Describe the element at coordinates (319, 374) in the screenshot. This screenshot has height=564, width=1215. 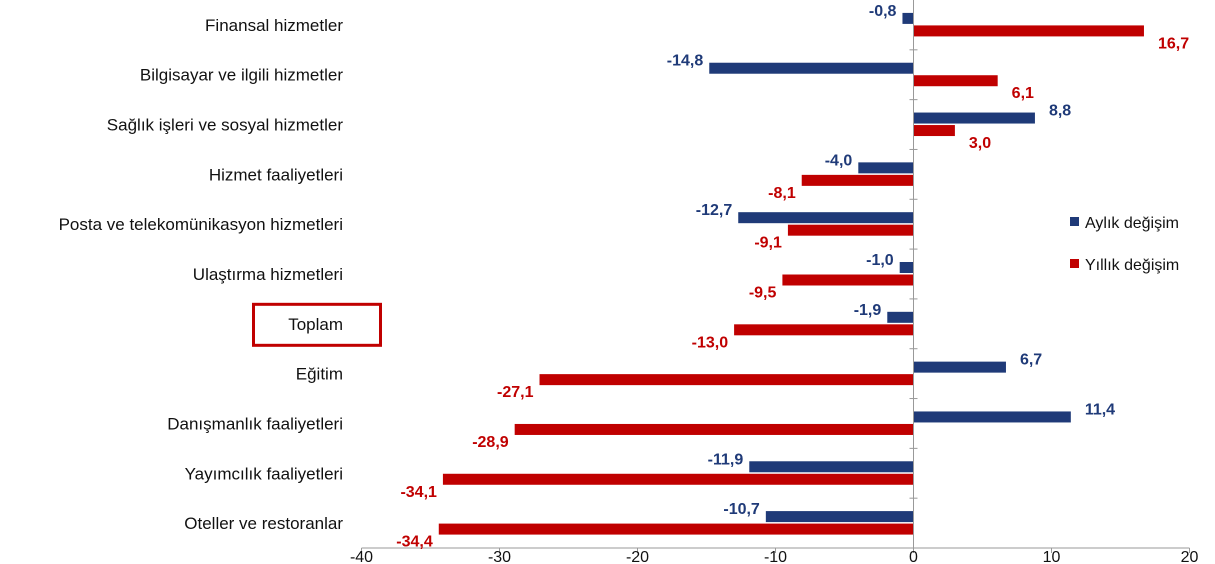
I see `category-label: Eğitim` at that location.